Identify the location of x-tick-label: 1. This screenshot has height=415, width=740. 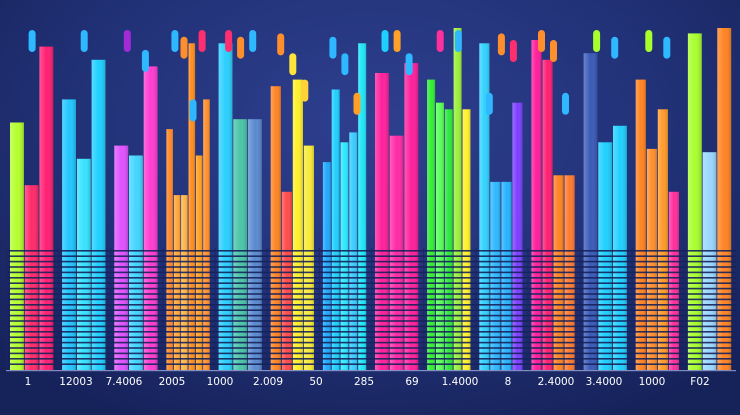
(28, 382).